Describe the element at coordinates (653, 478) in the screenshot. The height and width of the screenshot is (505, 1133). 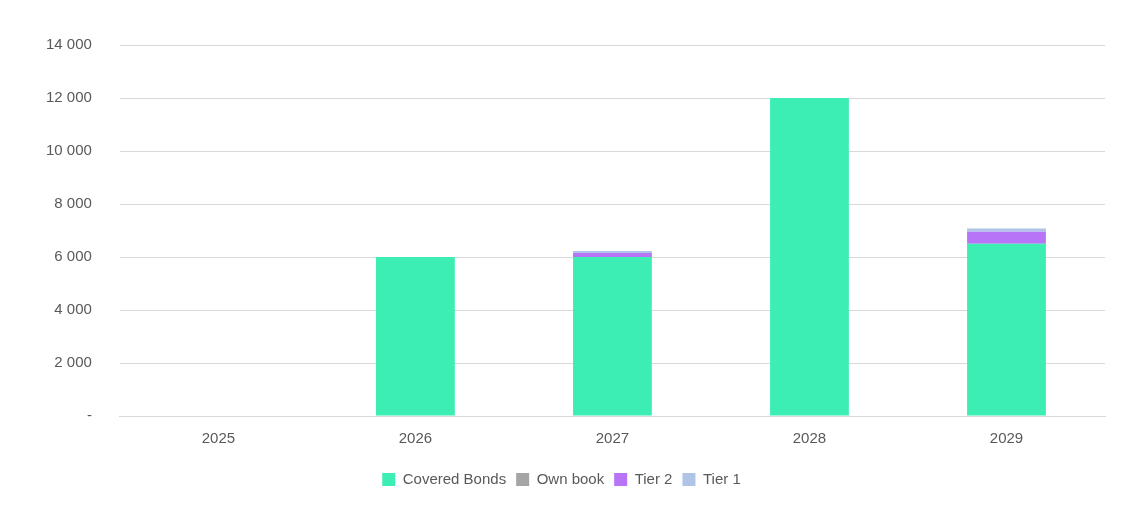
I see `legend-label: Tier 2` at that location.